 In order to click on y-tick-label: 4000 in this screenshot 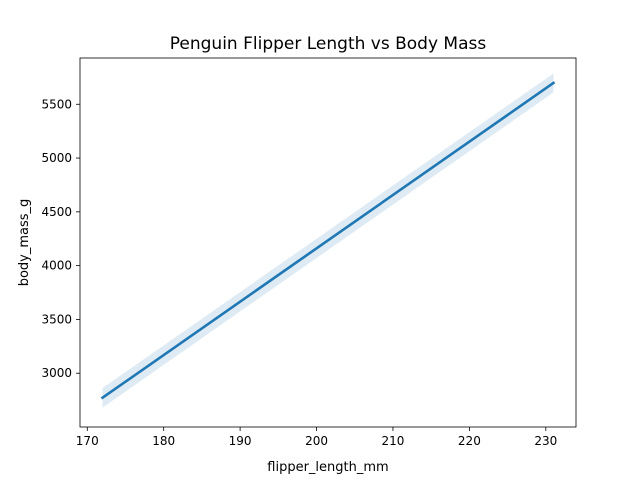, I will do `click(56, 266)`.